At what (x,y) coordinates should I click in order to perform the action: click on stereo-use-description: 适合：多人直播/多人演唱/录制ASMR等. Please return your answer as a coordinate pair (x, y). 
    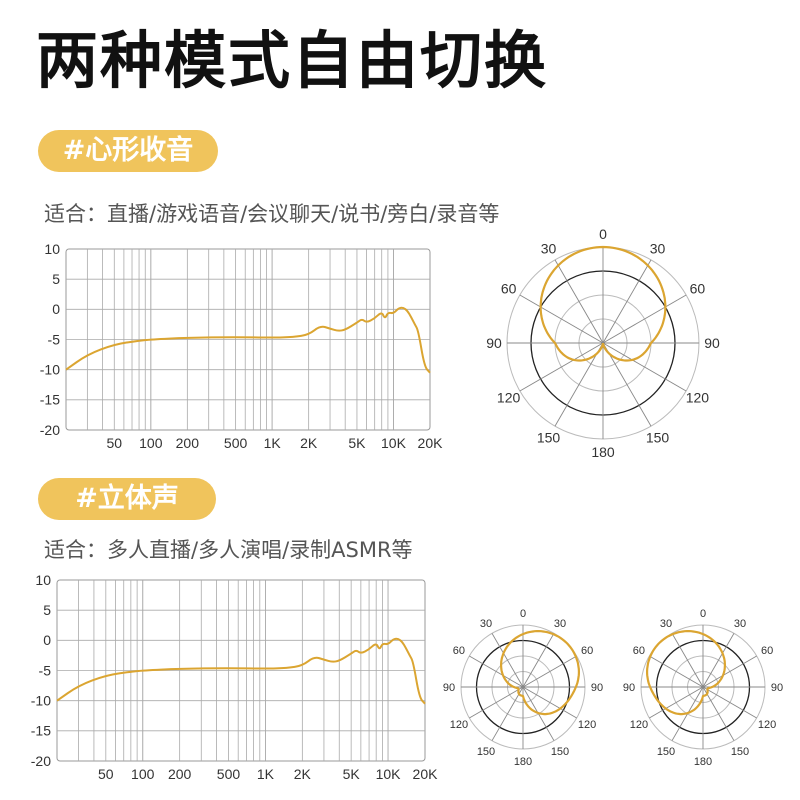
    Looking at the image, I should click on (228, 550).